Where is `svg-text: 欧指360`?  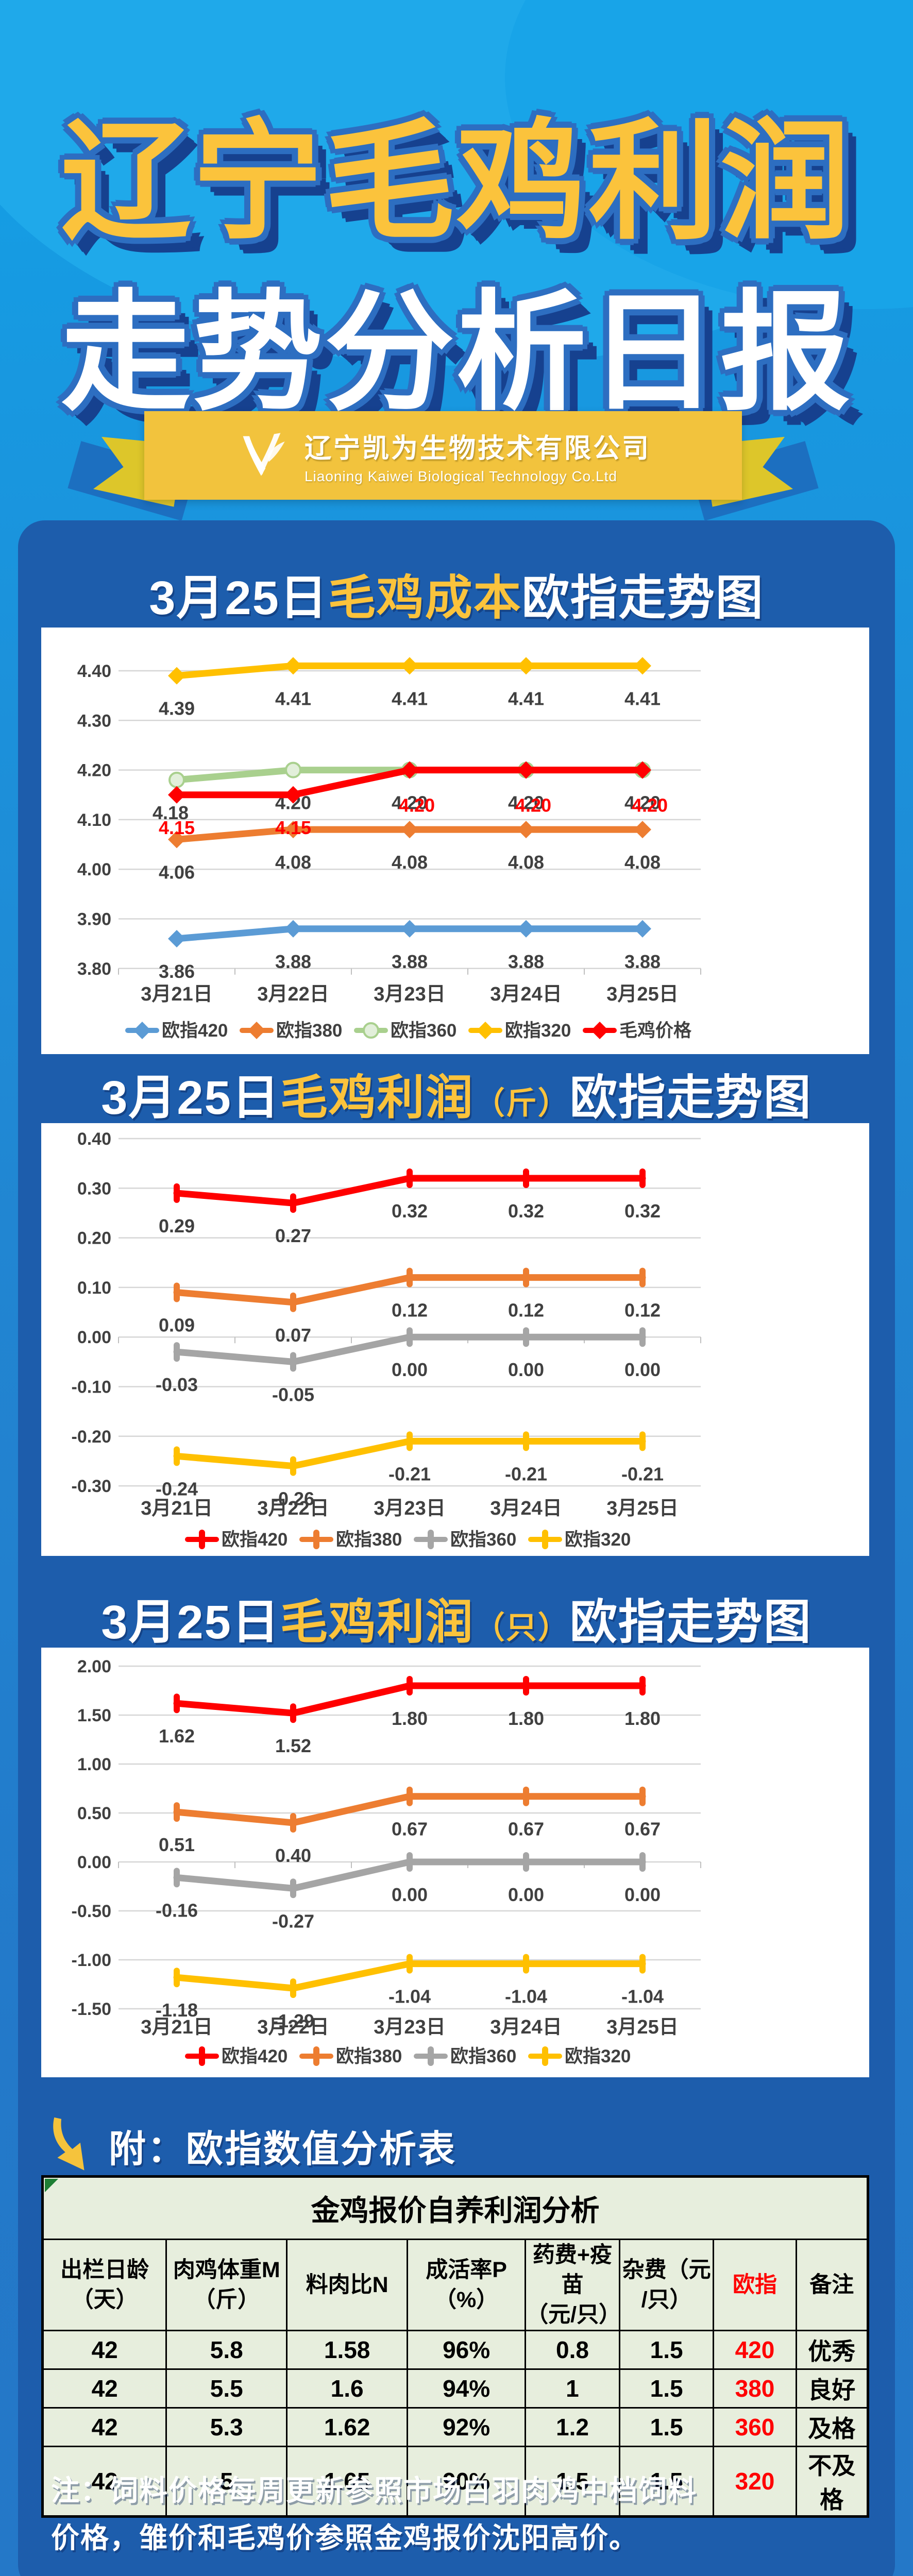
svg-text: 欧指360 is located at coordinates (483, 1540).